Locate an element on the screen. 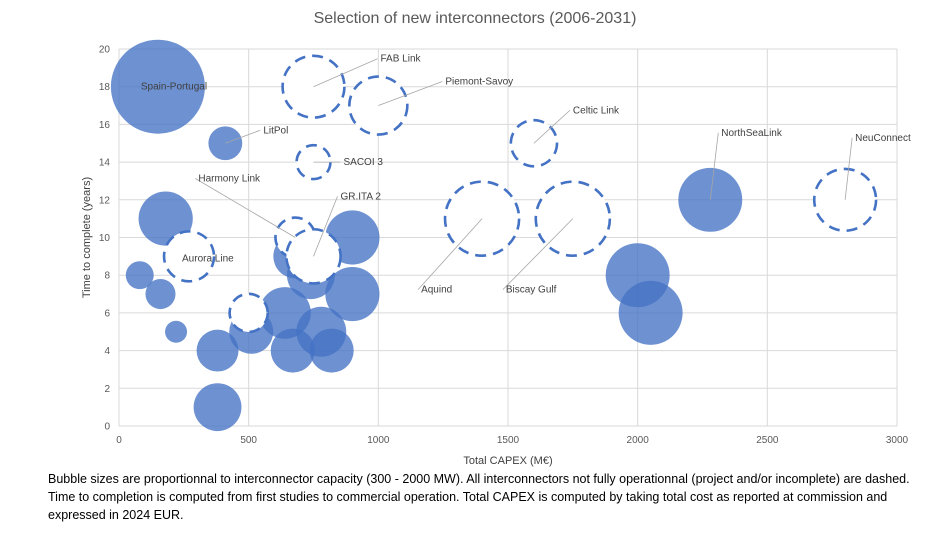 The height and width of the screenshot is (539, 950). bubble-label: GR.ITA 2 is located at coordinates (361, 196).